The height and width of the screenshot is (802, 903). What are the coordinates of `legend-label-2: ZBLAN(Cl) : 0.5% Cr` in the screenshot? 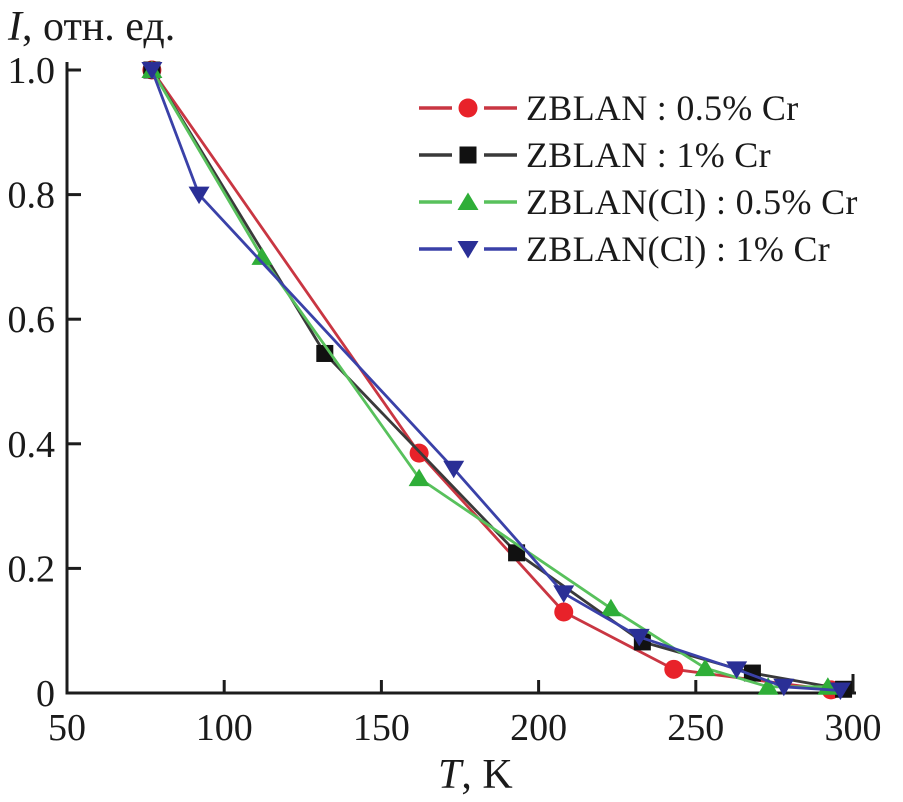 It's located at (692, 202).